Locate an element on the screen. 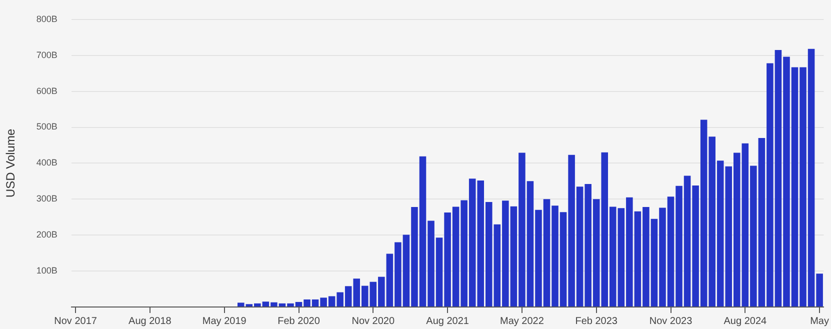  x-tick-label: Aug 2024 is located at coordinates (745, 321).